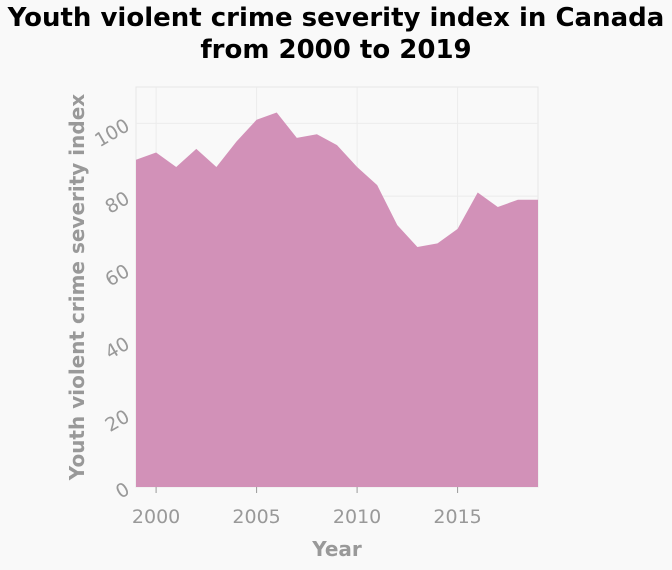 This screenshot has height=570, width=672. What do you see at coordinates (307, 507) in the screenshot?
I see `x-axis-ticks: 2000 2005 2010 2015` at bounding box center [307, 507].